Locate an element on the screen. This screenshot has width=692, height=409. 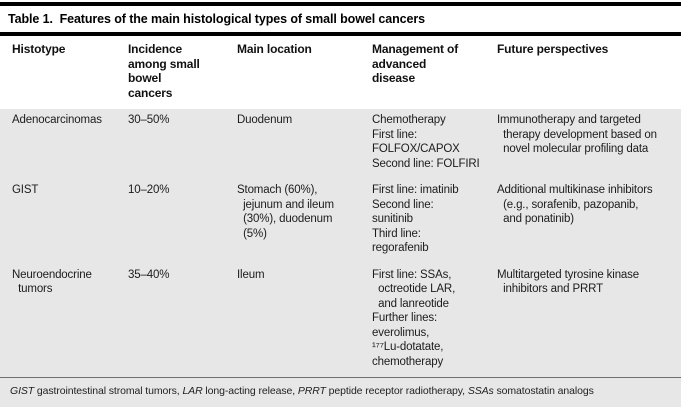
cell-incidence: 30–50% is located at coordinates (149, 120).